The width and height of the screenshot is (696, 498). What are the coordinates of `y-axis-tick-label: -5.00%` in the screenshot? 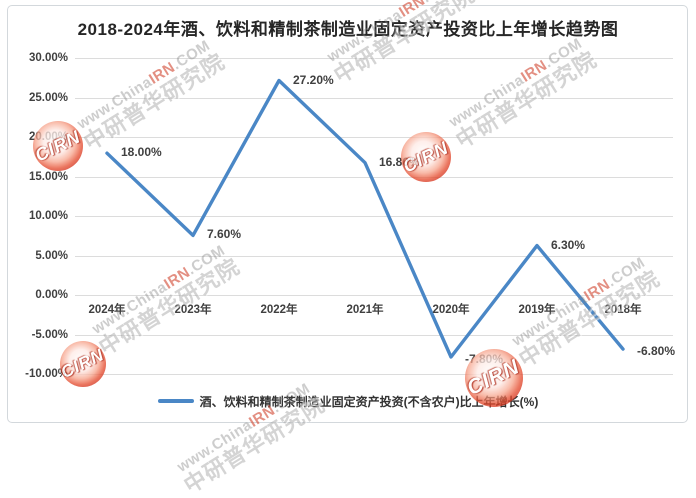 It's located at (49, 334).